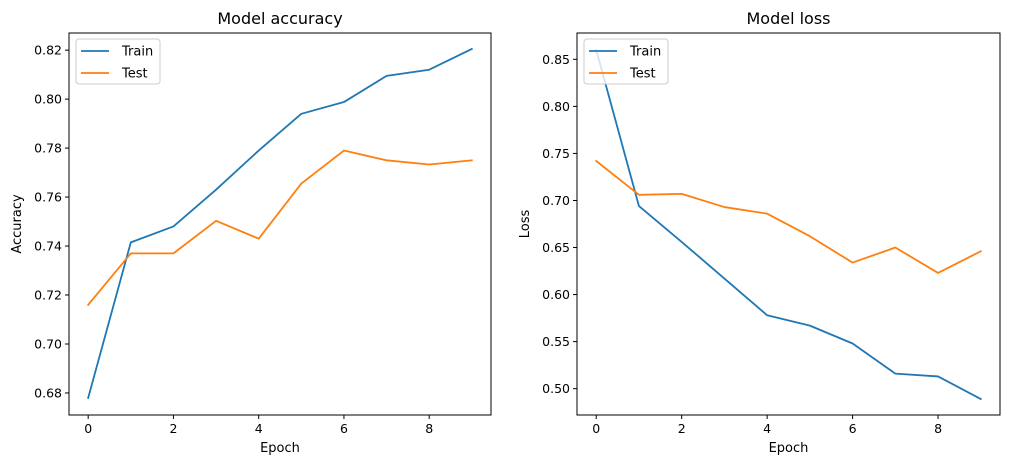 Image resolution: width=1010 pixels, height=470 pixels. Describe the element at coordinates (788, 18) in the screenshot. I see `loss-chart-title: Model loss` at that location.